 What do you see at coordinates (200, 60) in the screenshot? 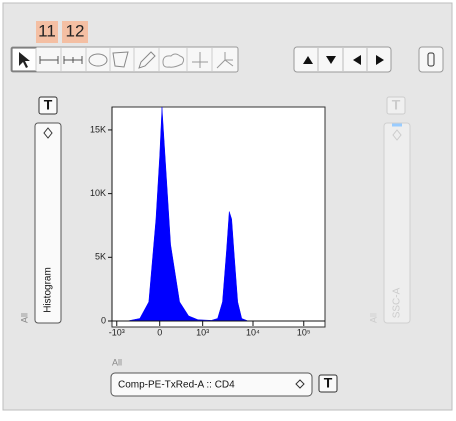
I see `quad-tool` at bounding box center [200, 60].